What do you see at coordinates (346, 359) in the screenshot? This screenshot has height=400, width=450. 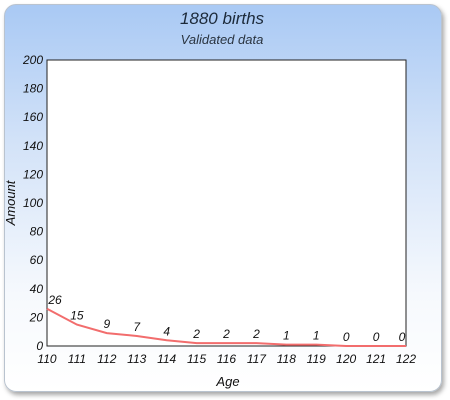 I see `x-tick-label: 120` at bounding box center [346, 359].